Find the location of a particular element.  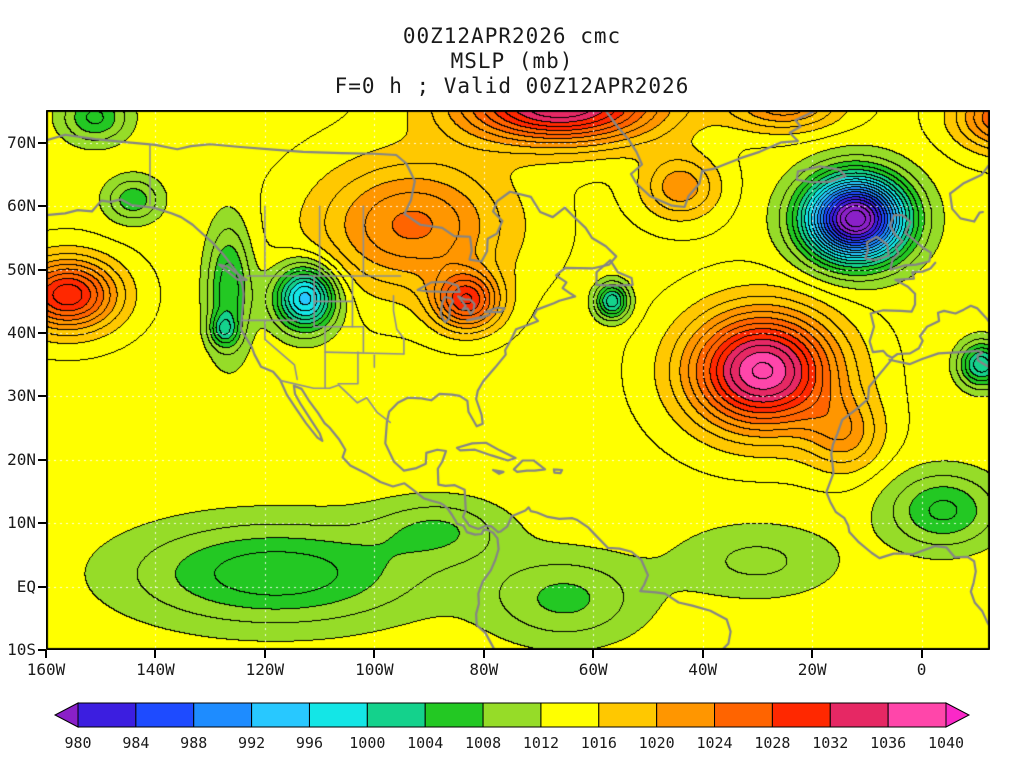

lon-tick-160W is located at coordinates (46, 654).